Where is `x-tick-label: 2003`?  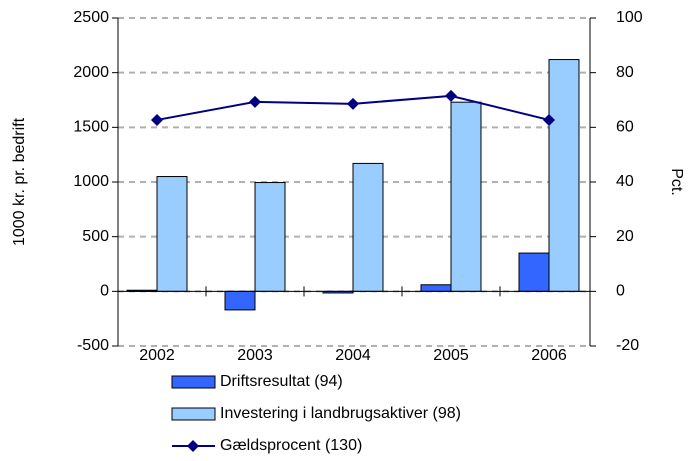 x-tick-label: 2003 is located at coordinates (255, 355).